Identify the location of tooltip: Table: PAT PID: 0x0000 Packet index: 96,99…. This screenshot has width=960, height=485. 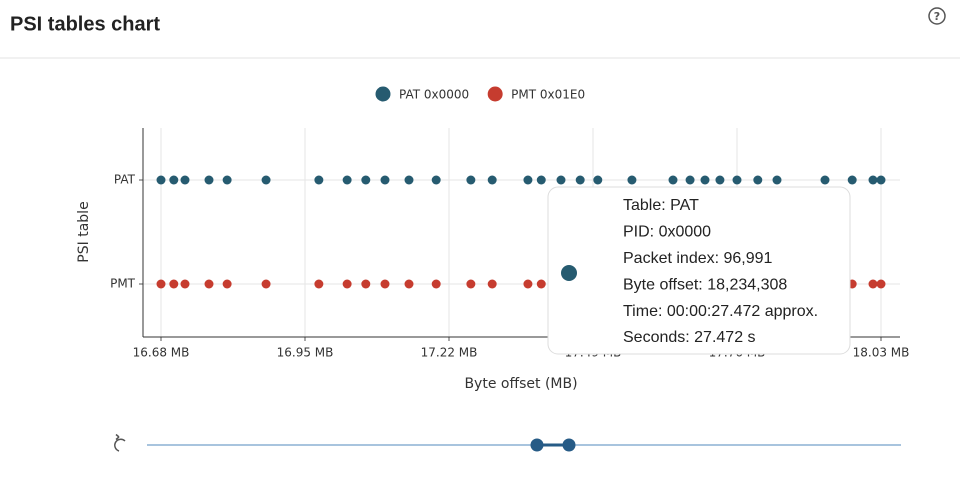
(699, 270).